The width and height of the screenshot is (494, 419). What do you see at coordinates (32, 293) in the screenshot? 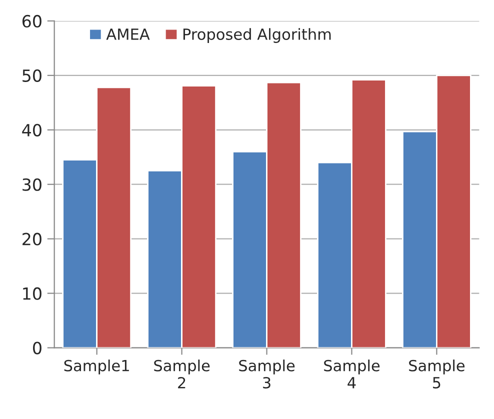
I see `y-tick-label: 10` at bounding box center [32, 293].